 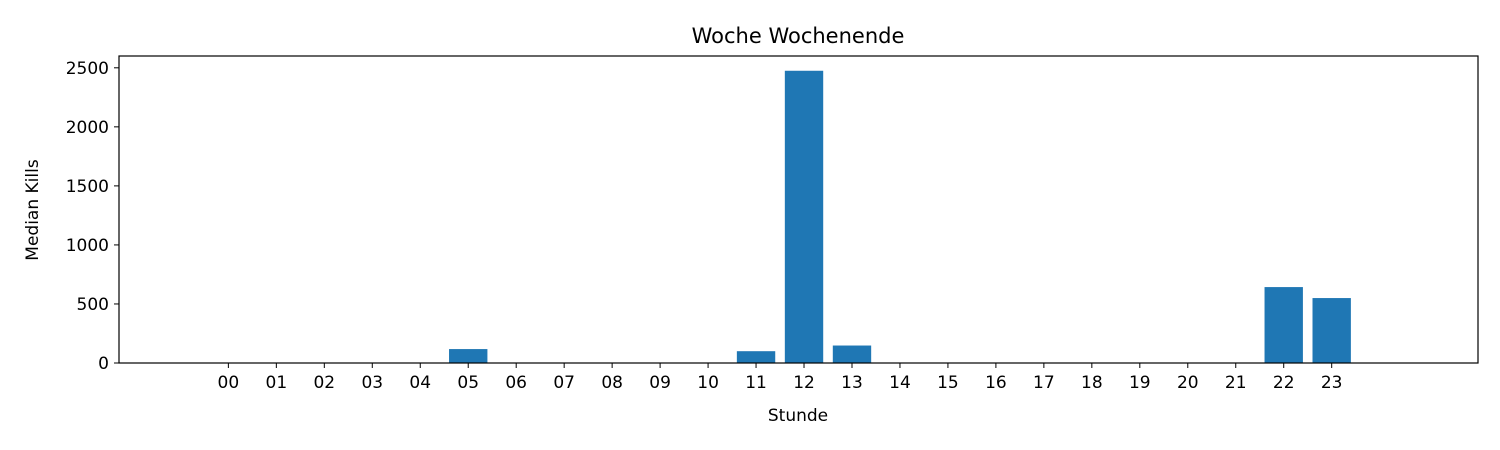 What do you see at coordinates (852, 383) in the screenshot?
I see `x-tick-label: 13` at bounding box center [852, 383].